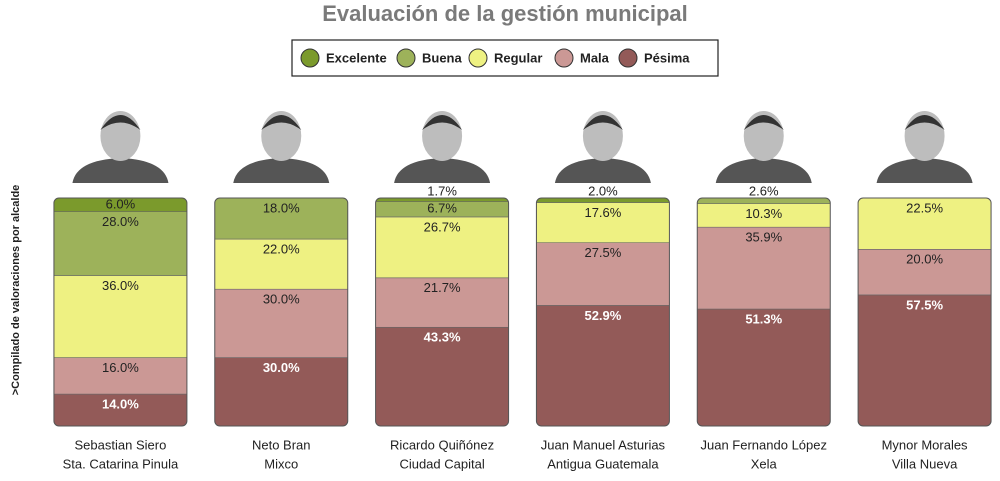 Image resolution: width=1000 pixels, height=481 pixels. I want to click on legend-label: Buena, so click(442, 57).